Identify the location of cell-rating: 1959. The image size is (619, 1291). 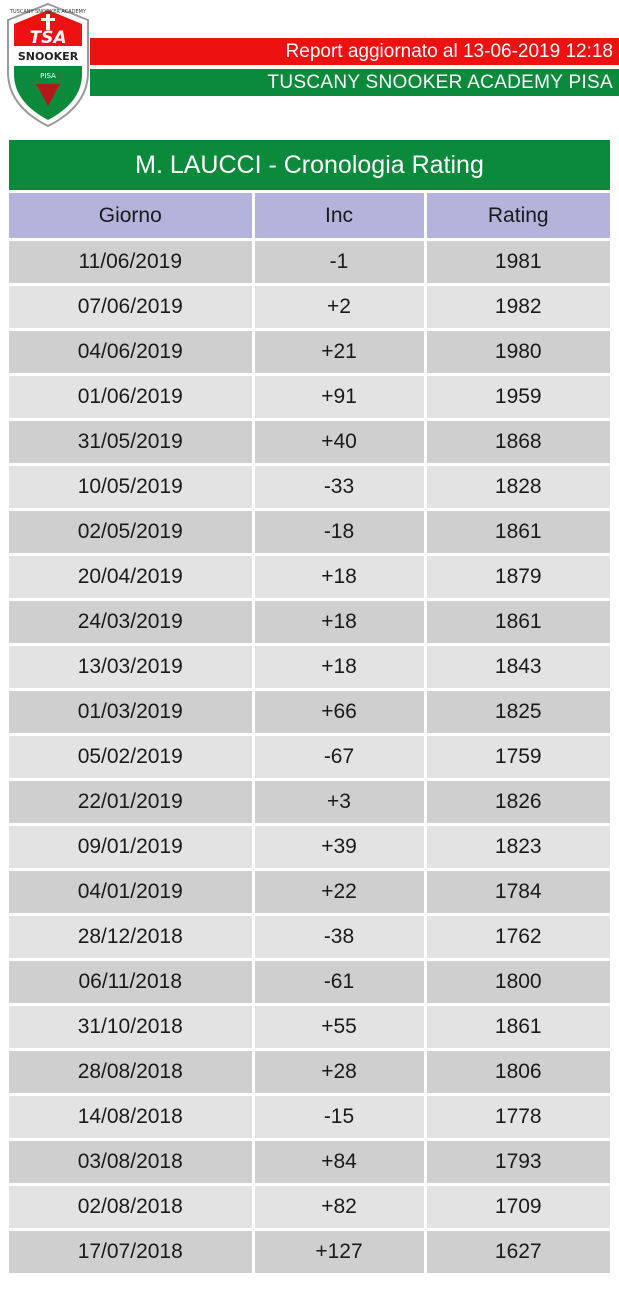
(516, 397).